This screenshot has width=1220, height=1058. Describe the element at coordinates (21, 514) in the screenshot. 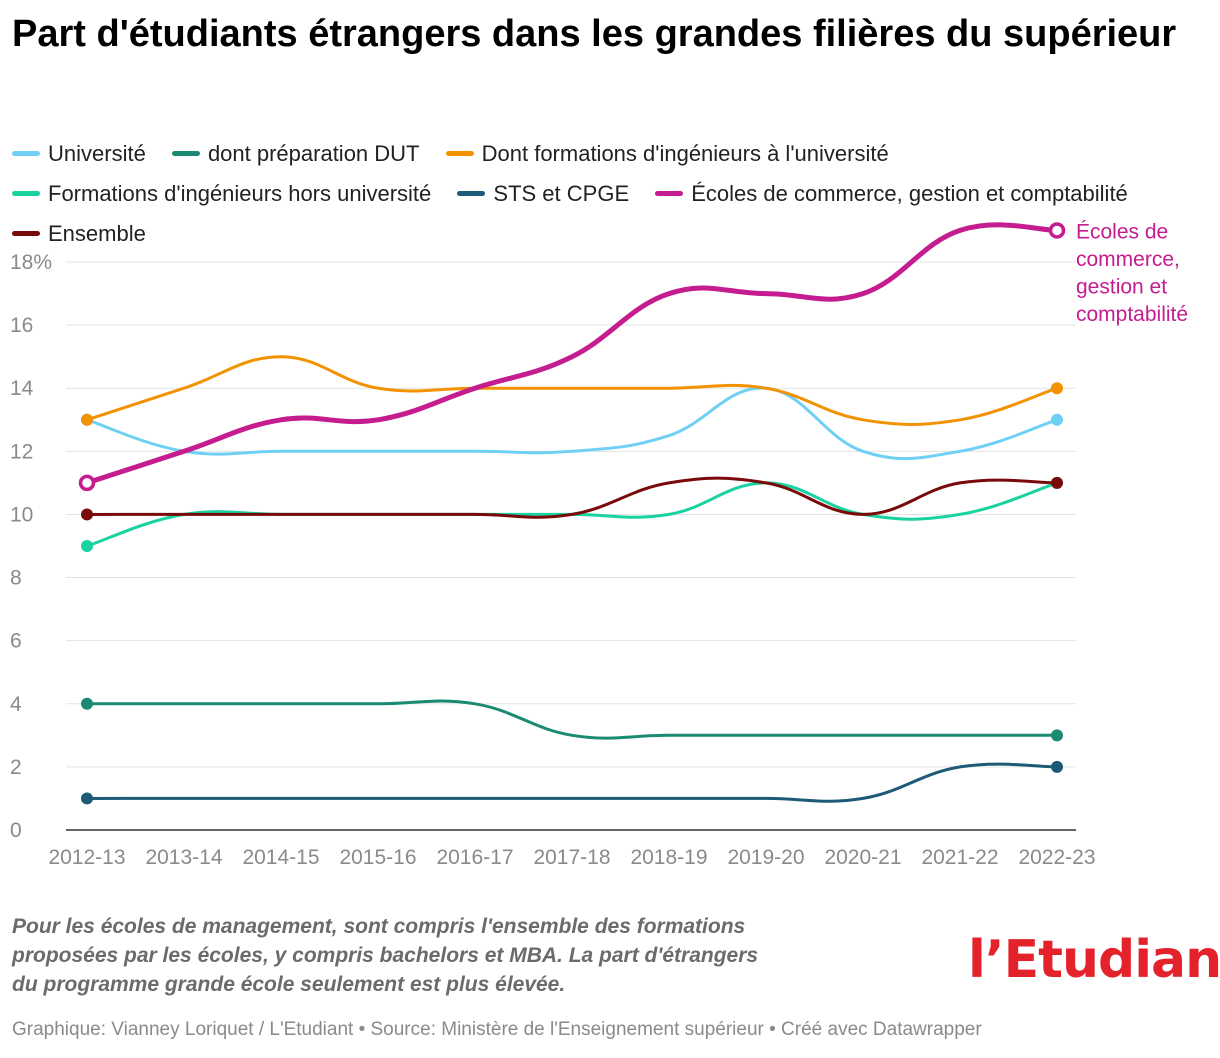

I see `y-tick-label: 10` at that location.